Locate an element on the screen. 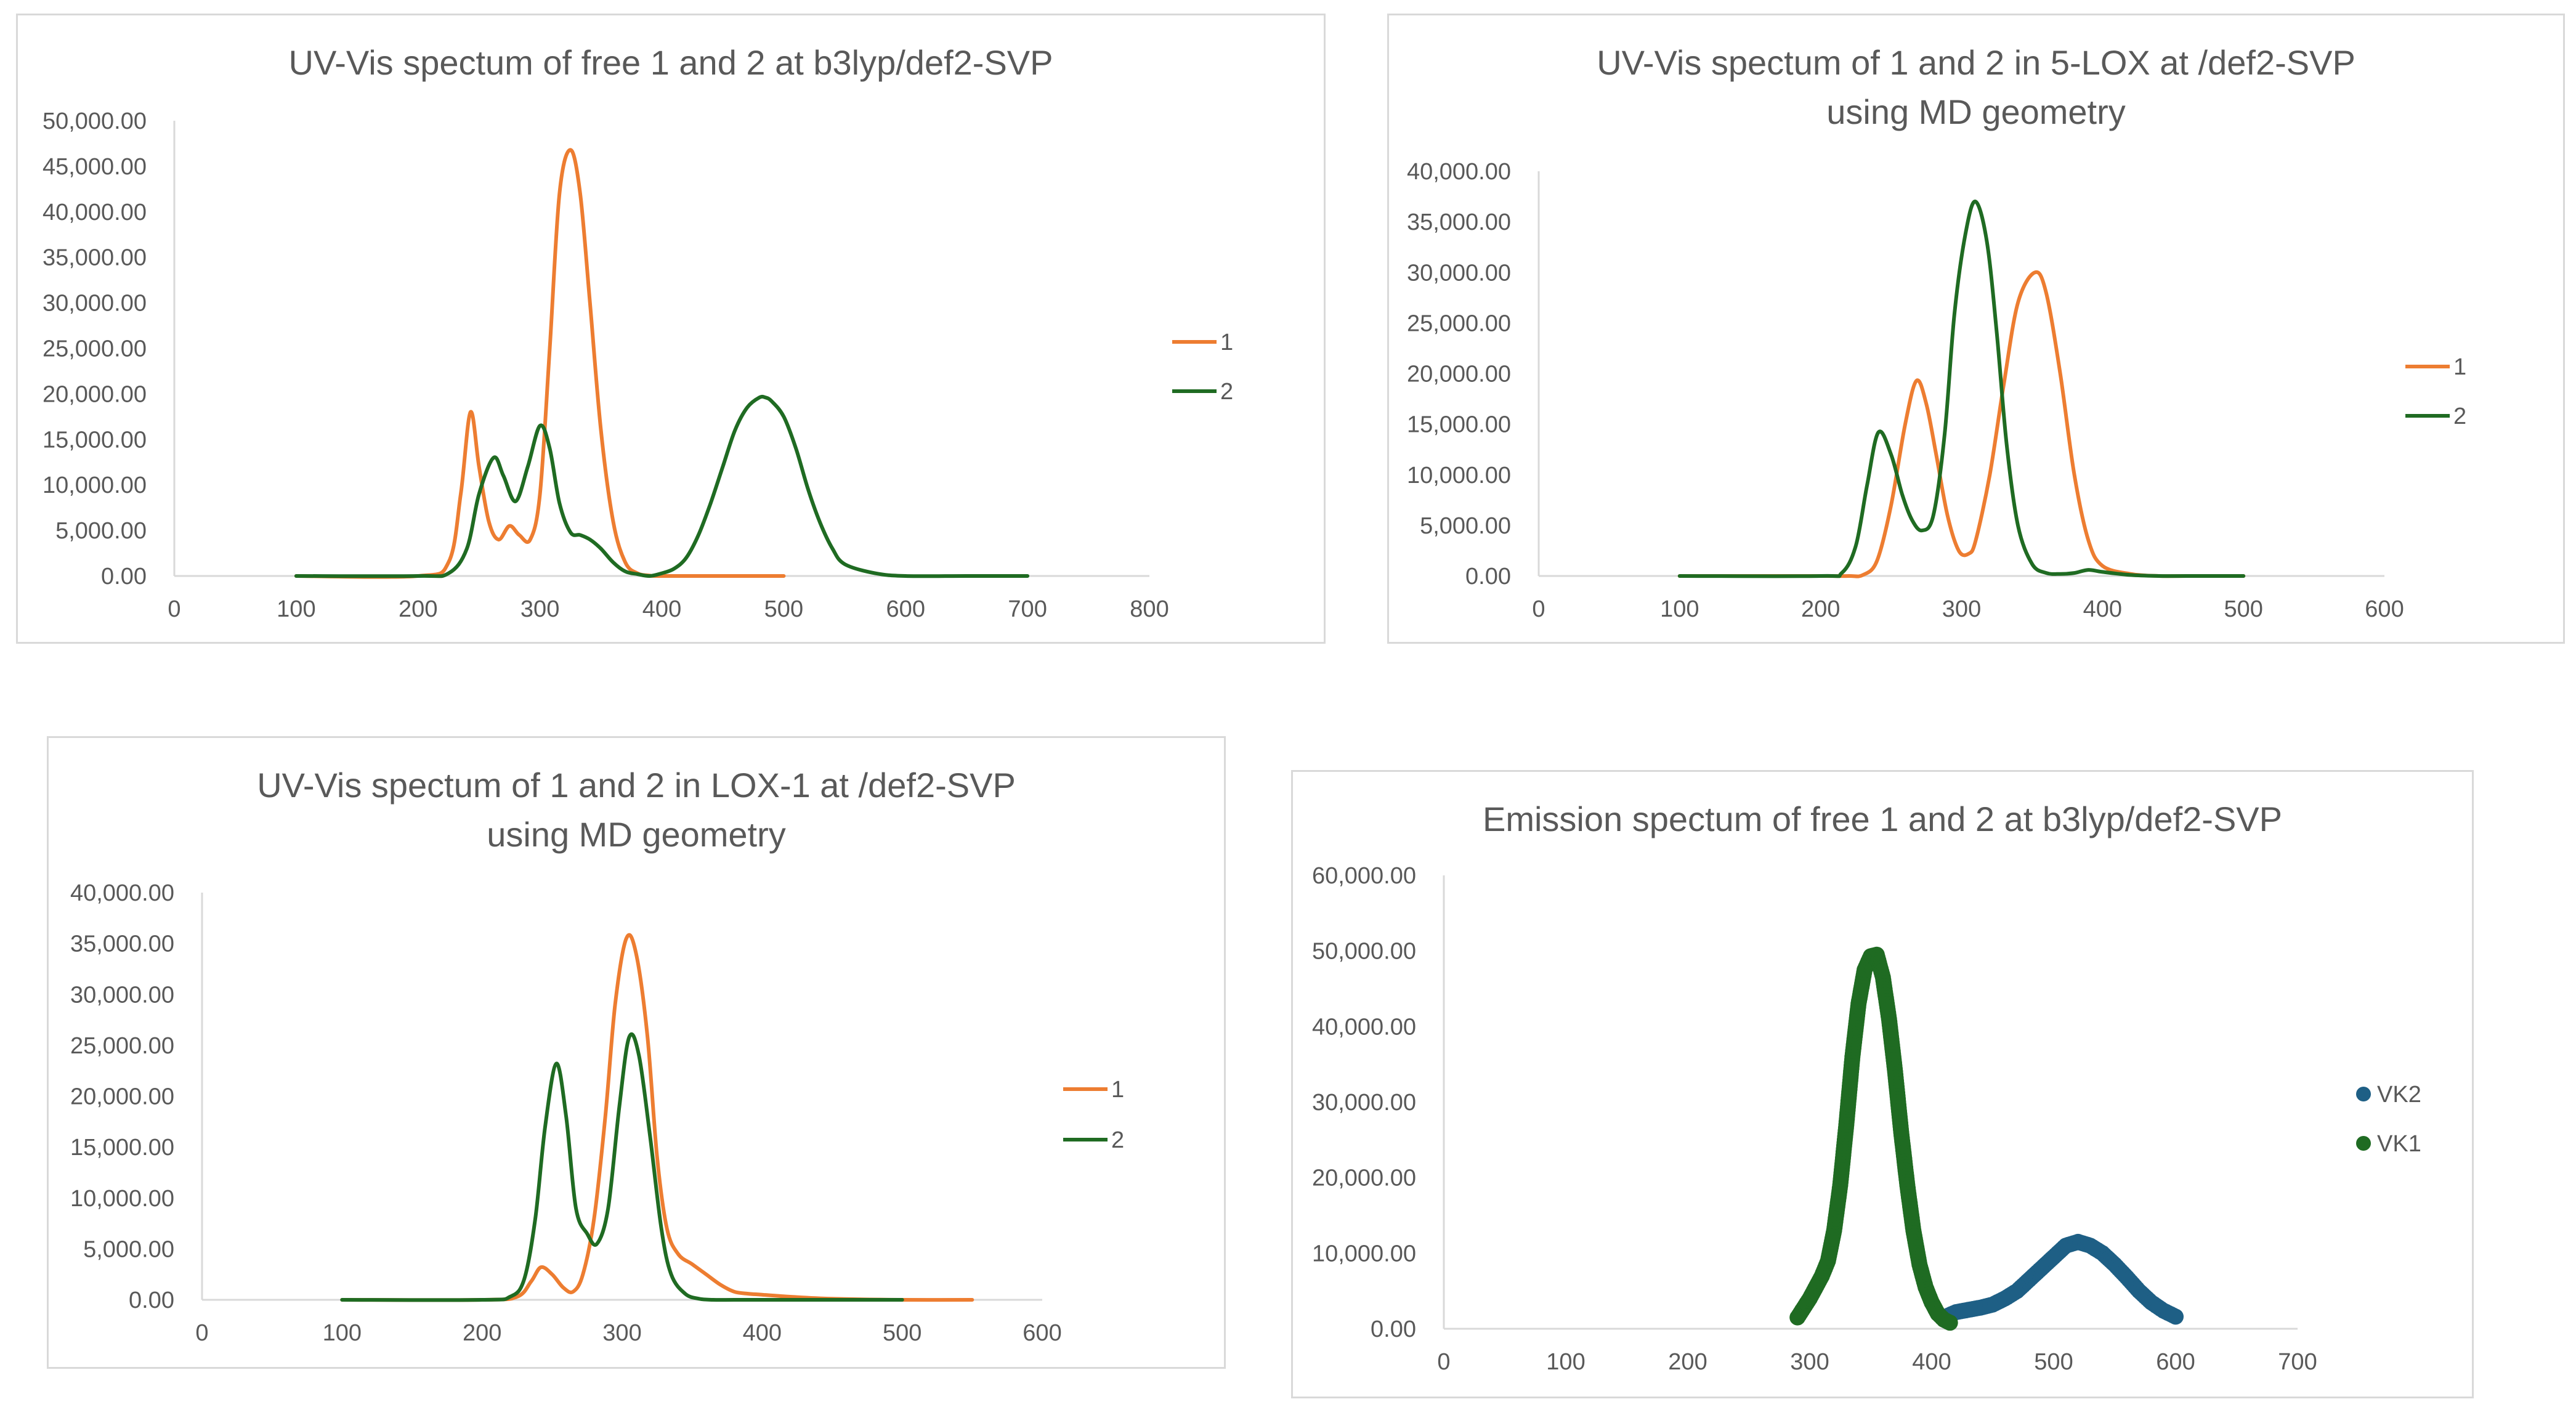  data-point-VK2 is located at coordinates (2176, 1316).